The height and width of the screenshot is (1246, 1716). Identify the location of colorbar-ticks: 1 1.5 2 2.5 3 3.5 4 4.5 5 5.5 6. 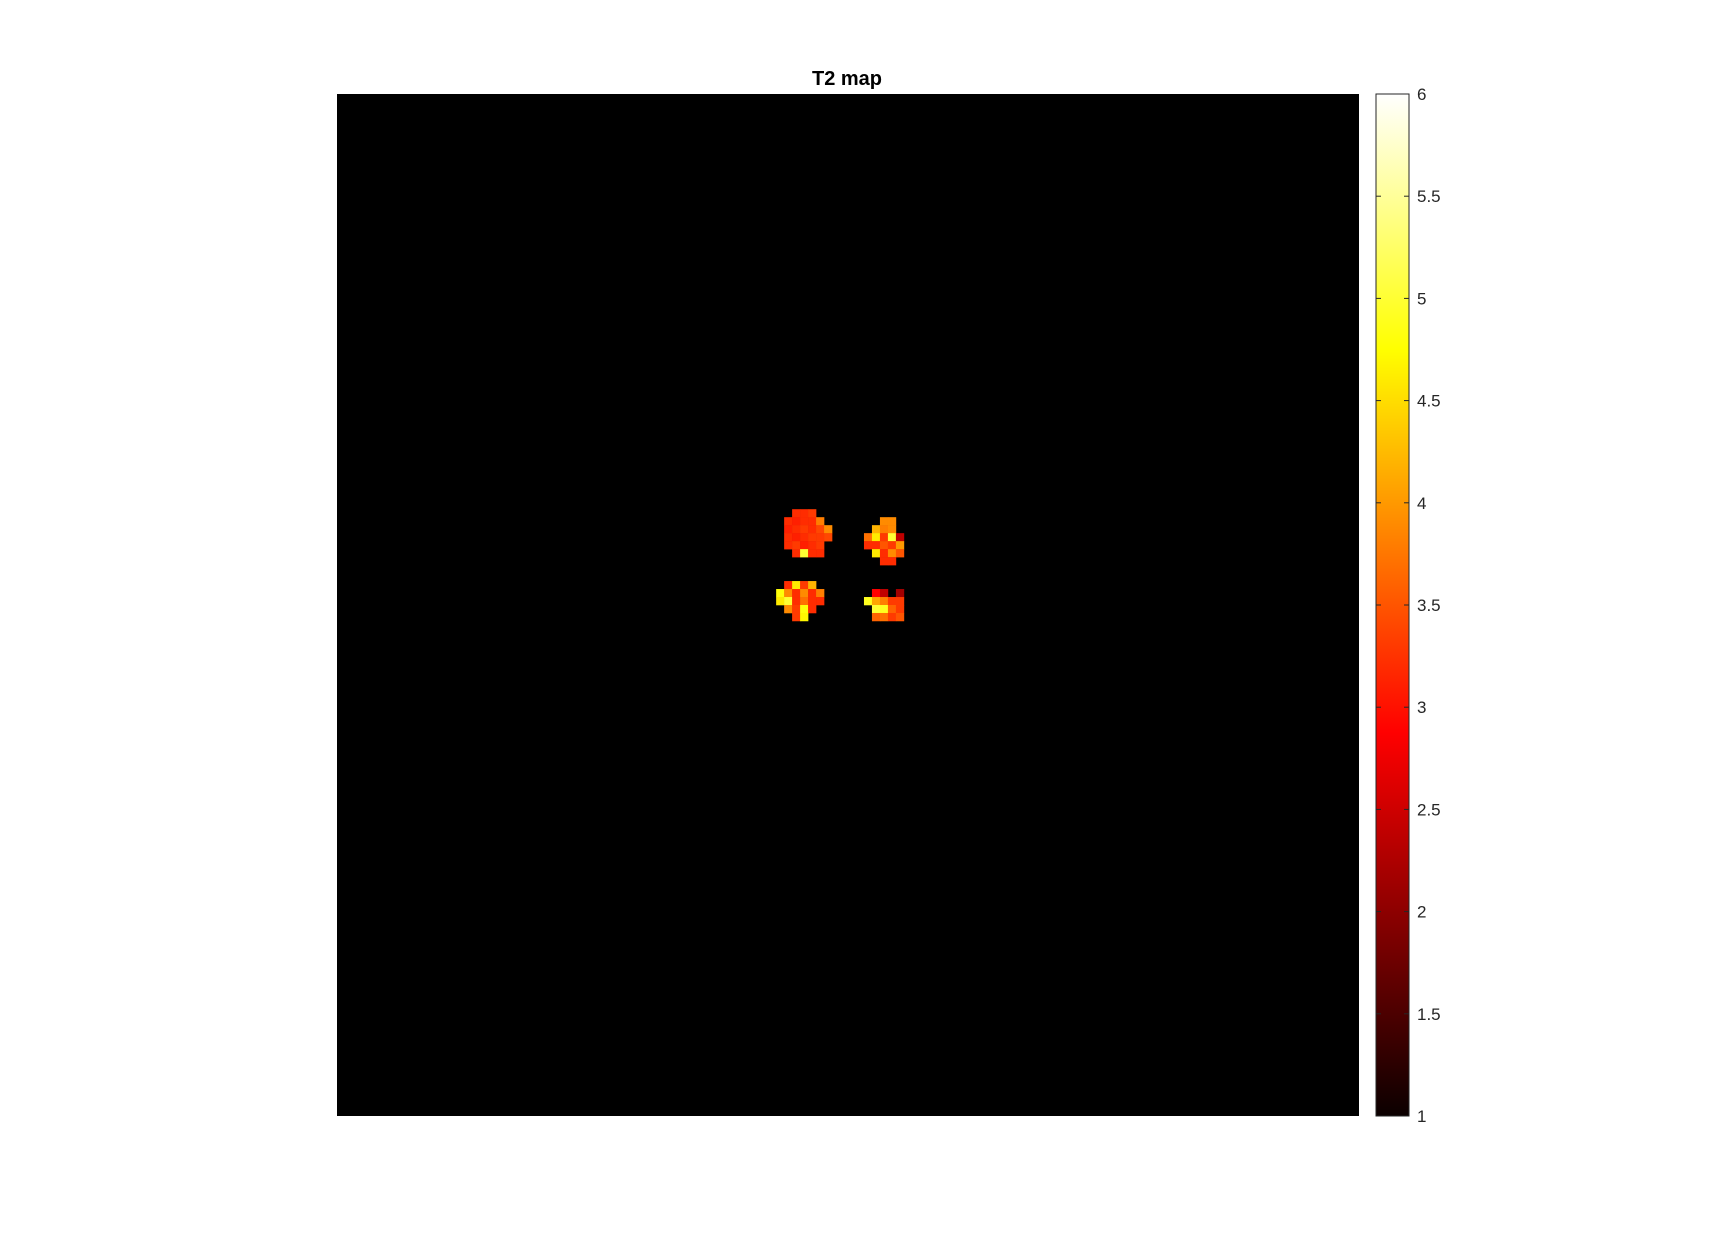
(1408, 605).